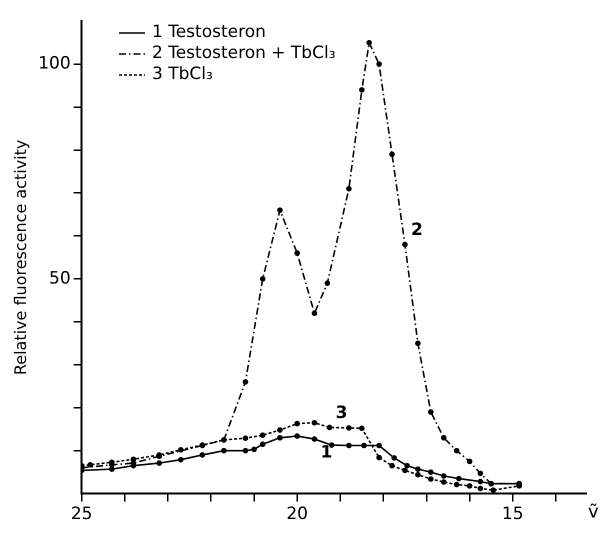 The width and height of the screenshot is (610, 535). What do you see at coordinates (297, 514) in the screenshot?
I see `x-tick-label: 20` at bounding box center [297, 514].